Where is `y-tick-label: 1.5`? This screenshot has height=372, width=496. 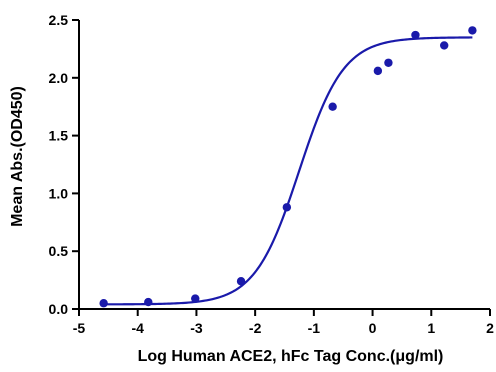
y-tick-label: 1.5 is located at coordinates (59, 136).